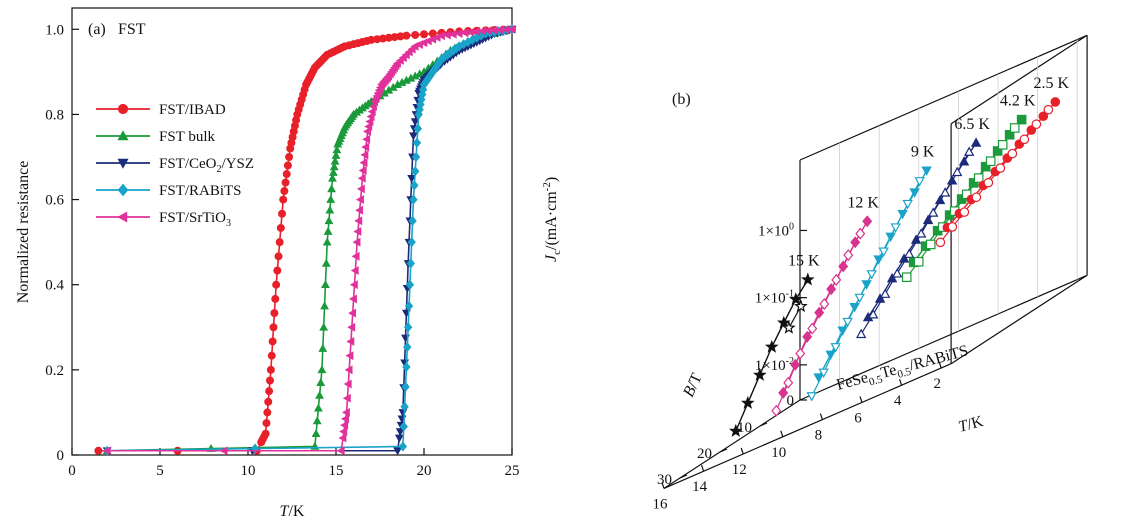 The width and height of the screenshot is (1139, 529). I want to click on back-floor-edge, so click(943, 337).